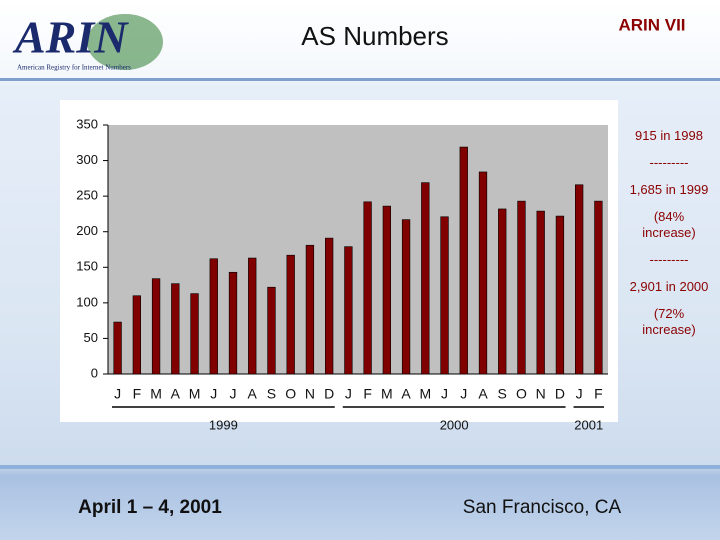  I want to click on header-rule, so click(360, 79).